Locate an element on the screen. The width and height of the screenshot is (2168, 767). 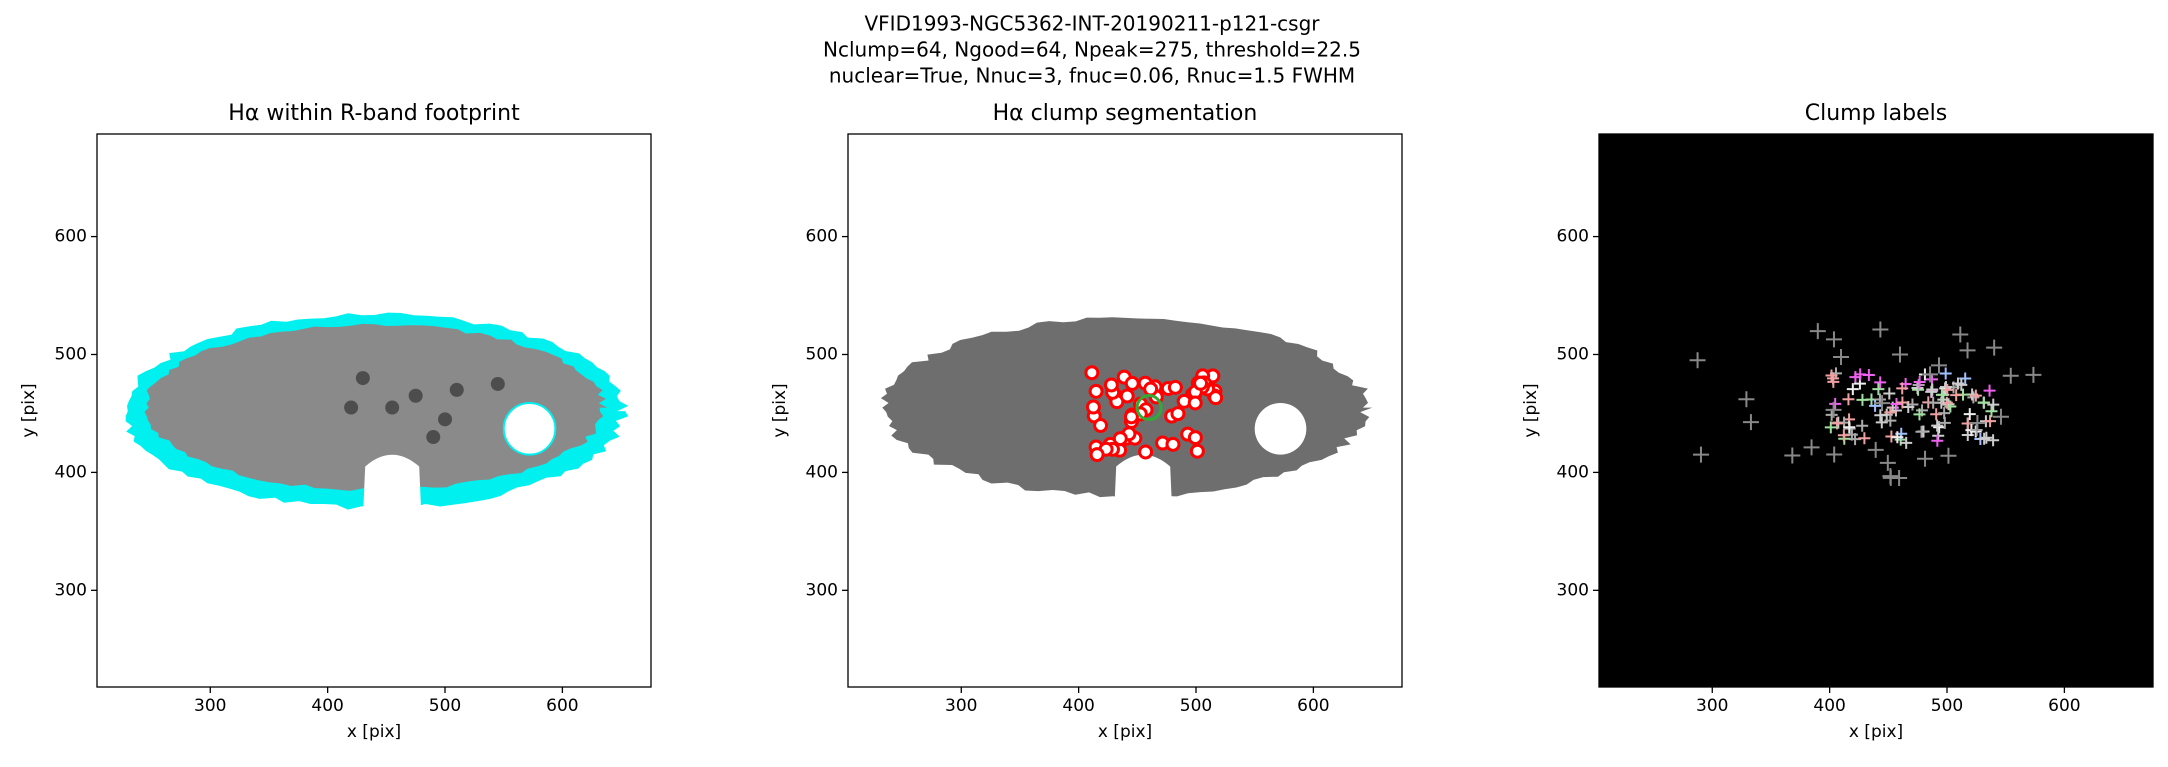
chart-title: Clump labels is located at coordinates (1876, 113).